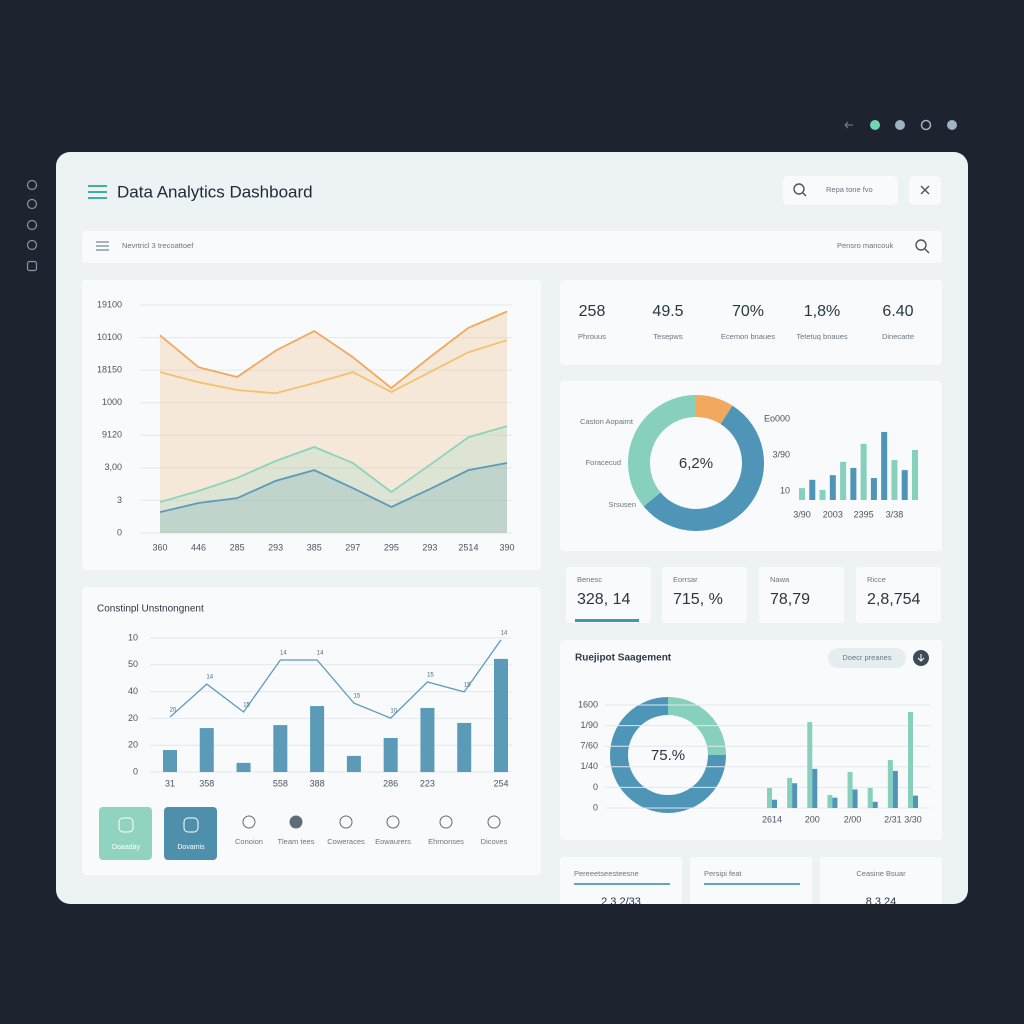 The height and width of the screenshot is (1024, 1024). I want to click on y-tick-label: 10, so click(785, 490).